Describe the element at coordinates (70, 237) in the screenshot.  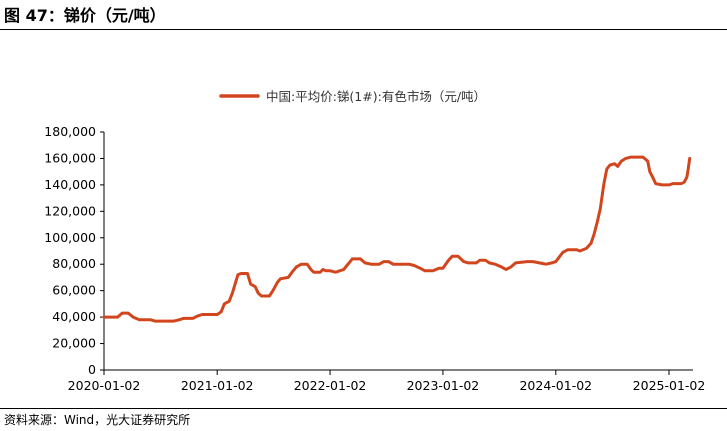
I see `y-tick-label: 100,000` at that location.